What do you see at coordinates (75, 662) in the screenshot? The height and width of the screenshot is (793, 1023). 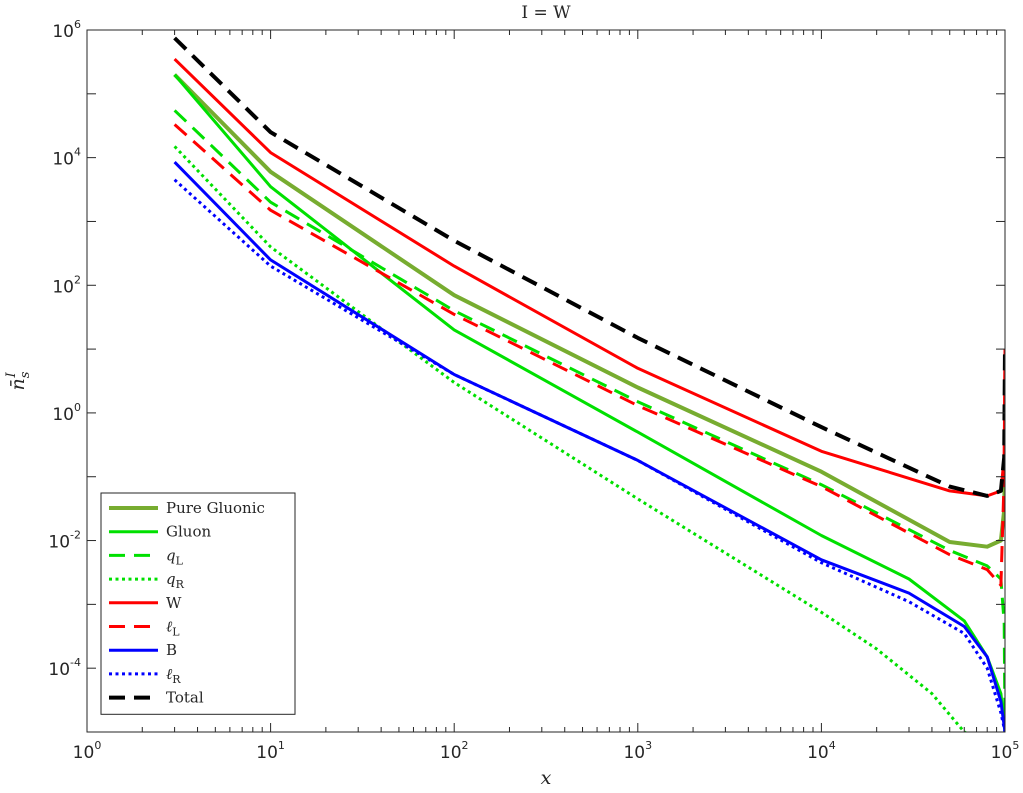 I see `y-tick-exp: -4` at bounding box center [75, 662].